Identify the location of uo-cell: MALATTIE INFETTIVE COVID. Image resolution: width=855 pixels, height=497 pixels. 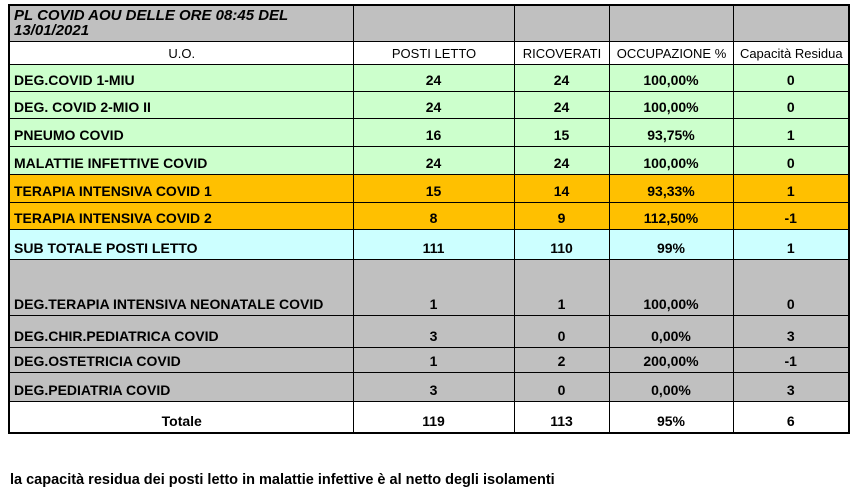
(181, 160).